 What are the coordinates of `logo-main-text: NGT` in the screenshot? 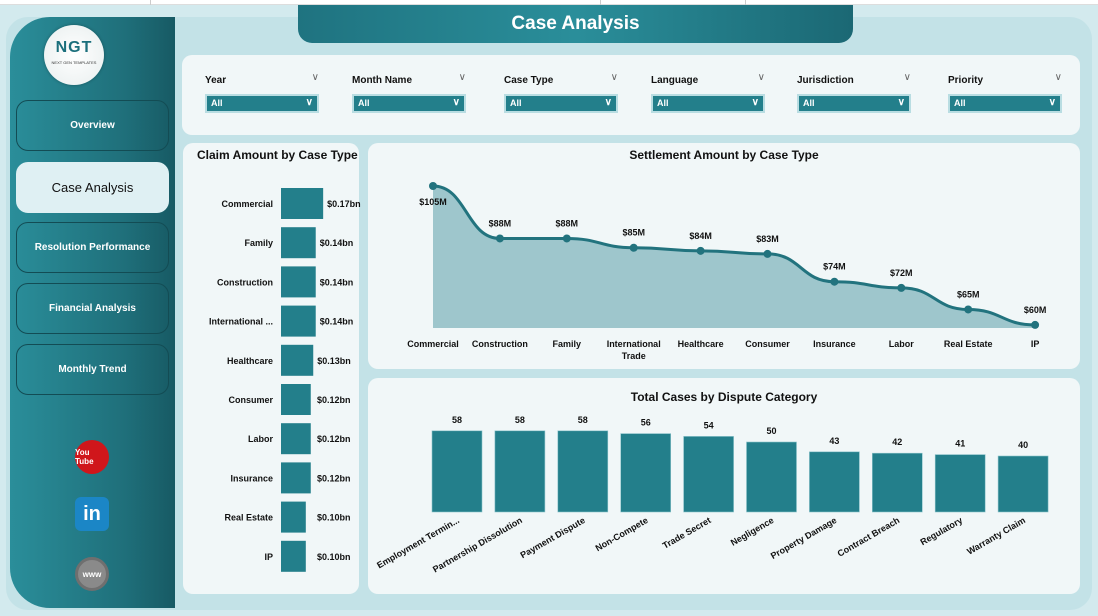 It's located at (74, 47).